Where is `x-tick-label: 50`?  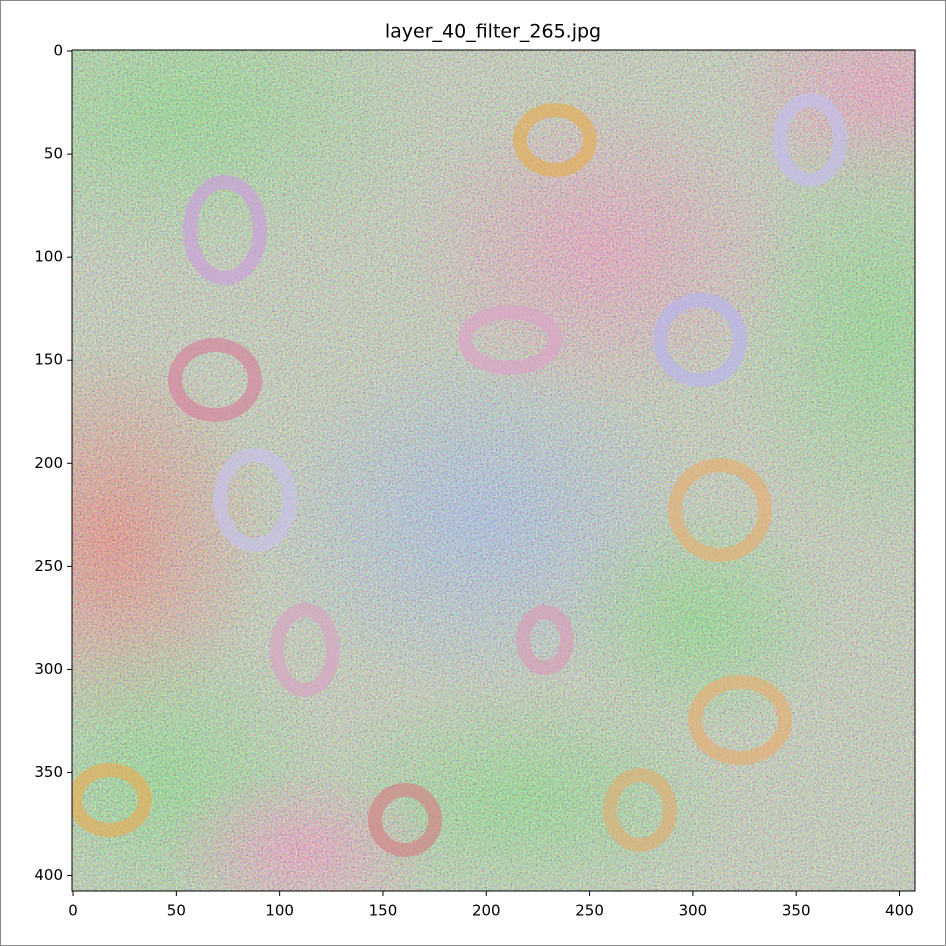
x-tick-label: 50 is located at coordinates (176, 911).